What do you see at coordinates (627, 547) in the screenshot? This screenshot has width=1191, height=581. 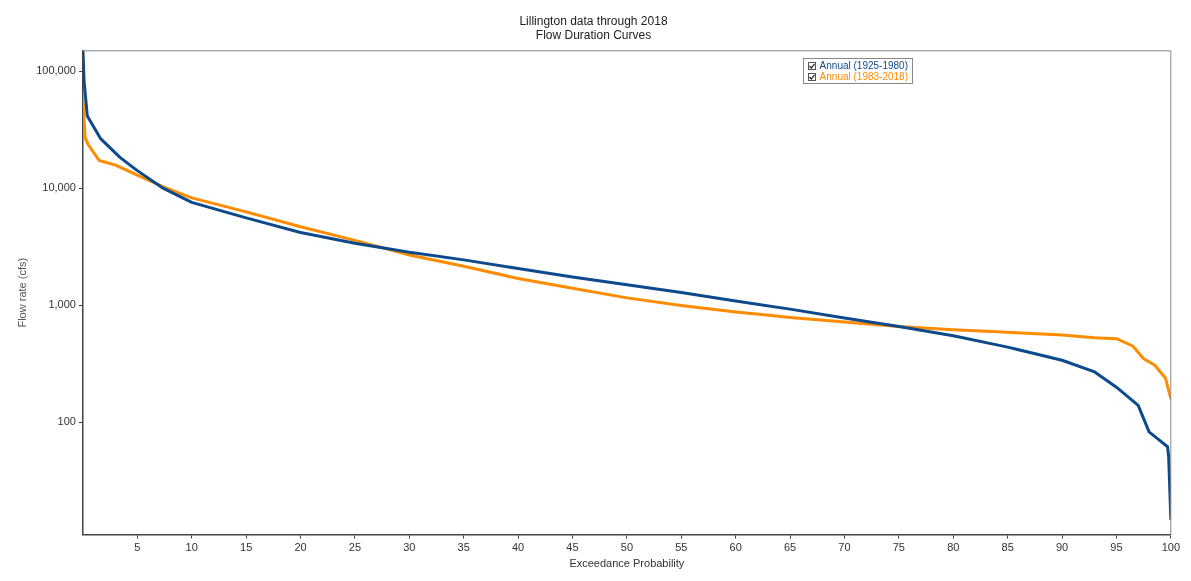 I see `x-tick-label: 50` at bounding box center [627, 547].